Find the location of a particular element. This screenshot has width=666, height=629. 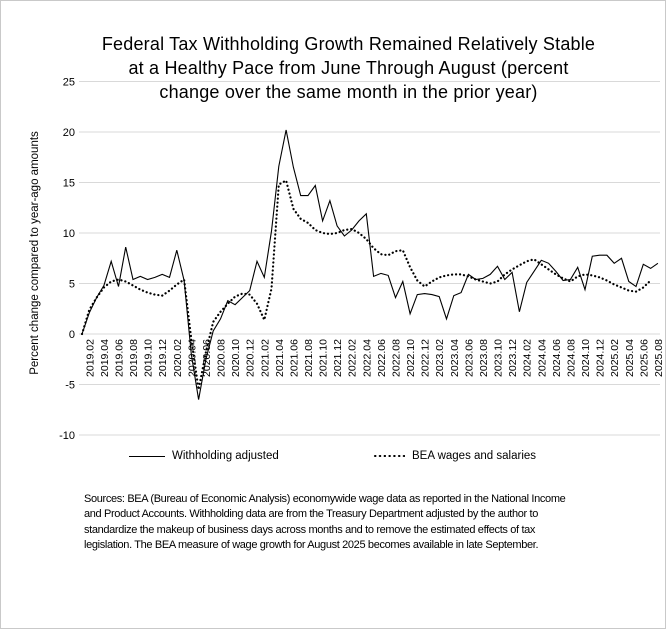

svg-text: 2024.06 is located at coordinates (557, 358).